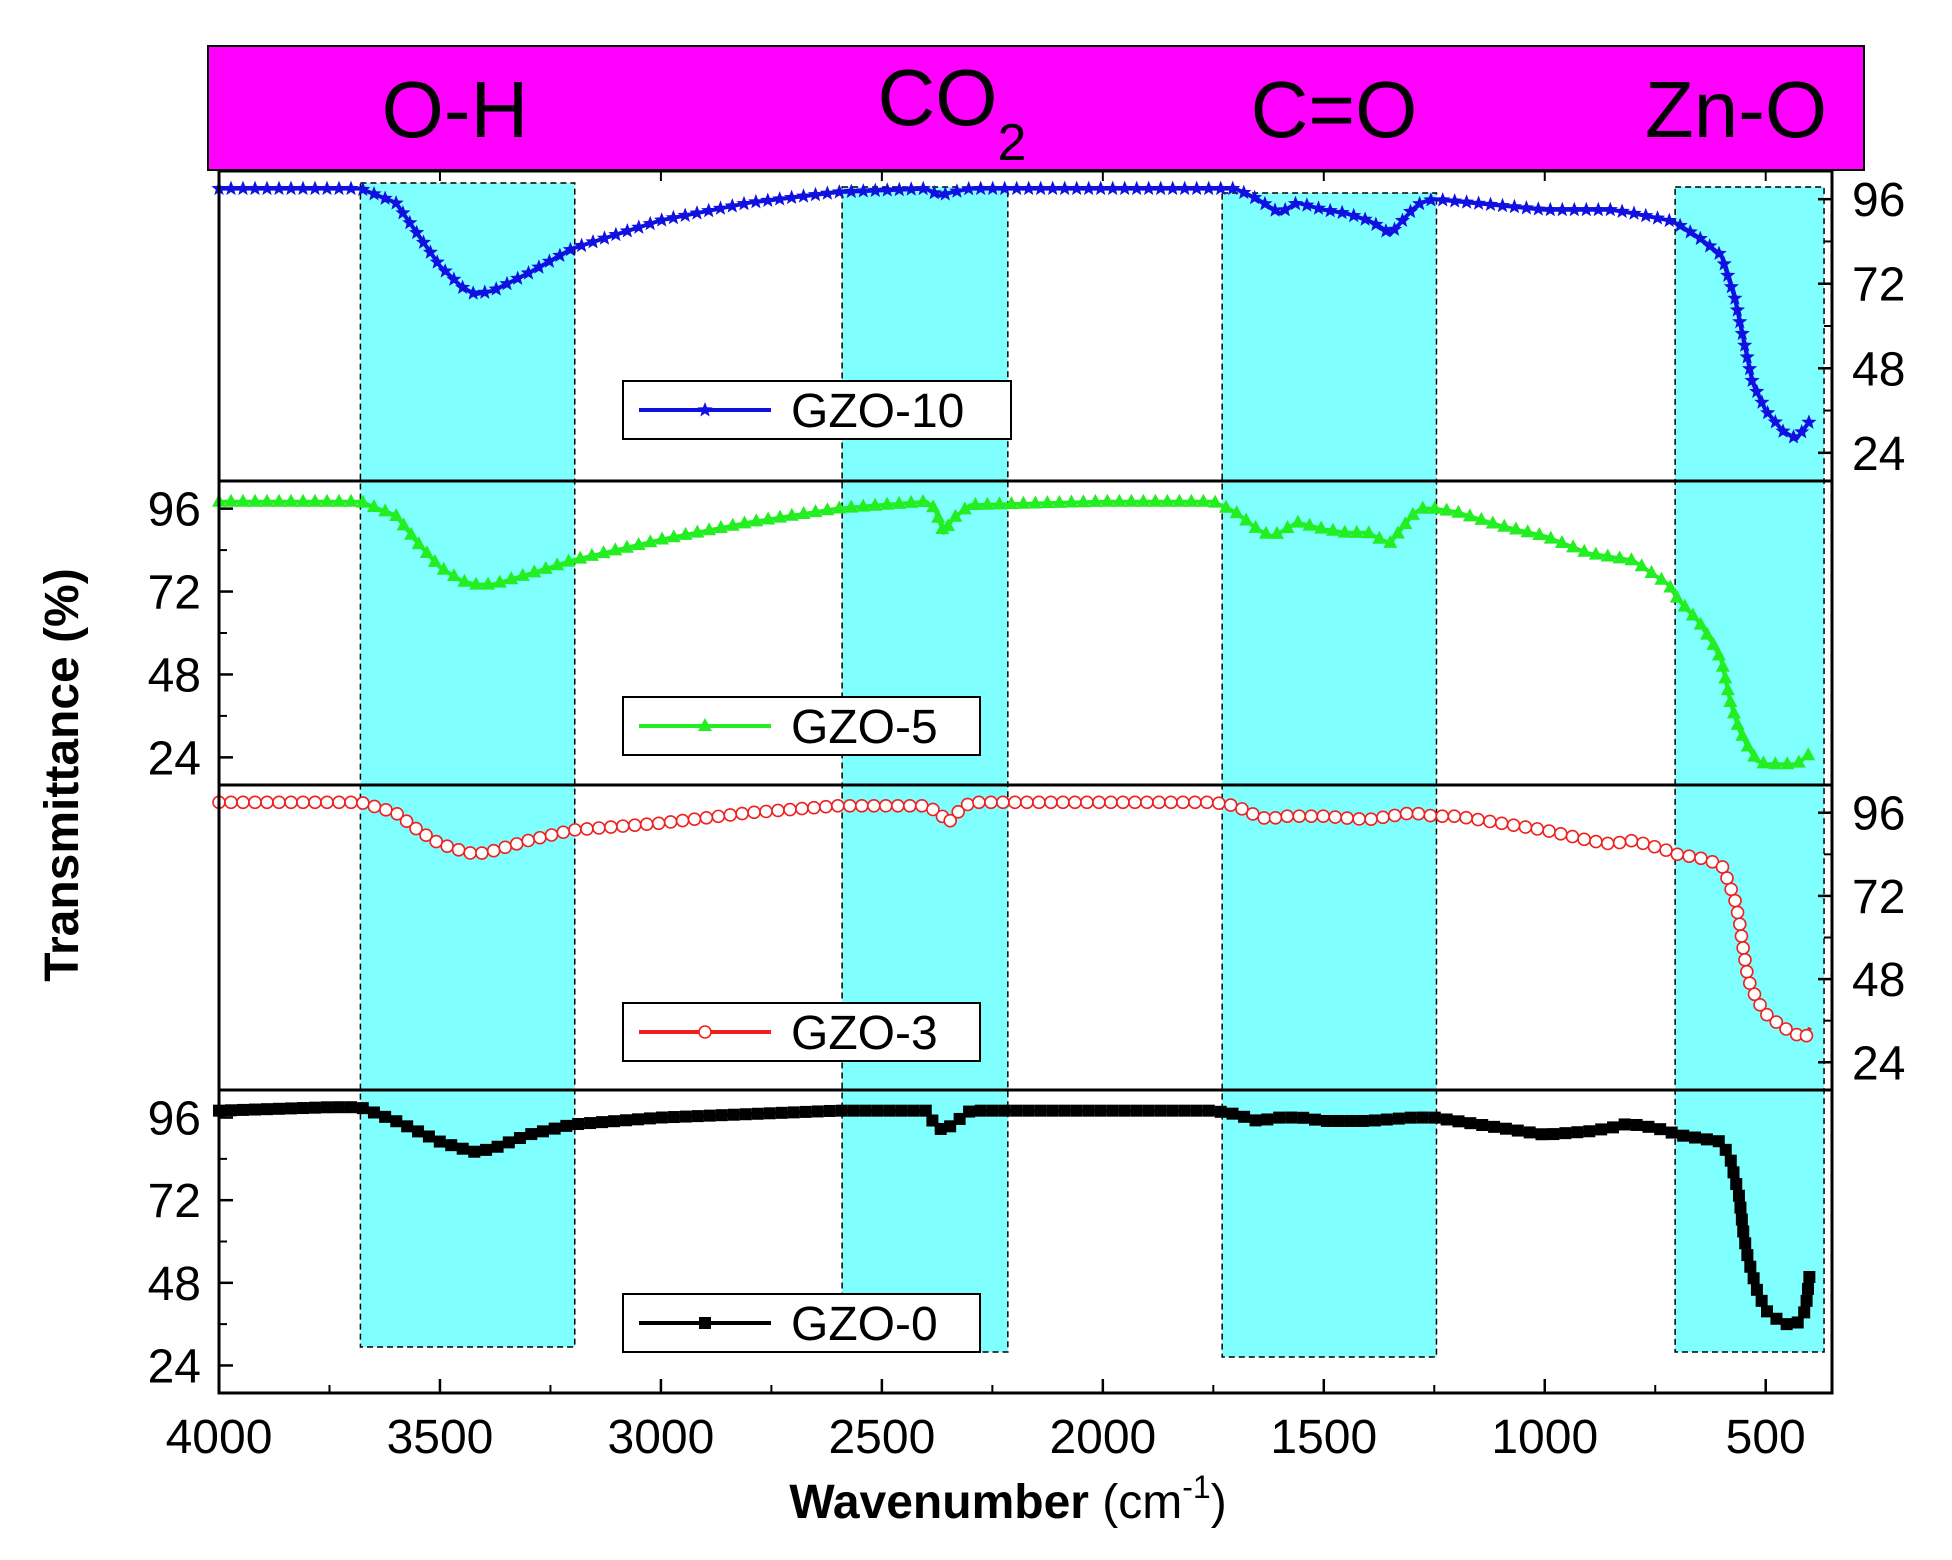 This screenshot has height=1560, width=1952. I want to click on x-tick-label-500: 500, so click(1766, 1437).